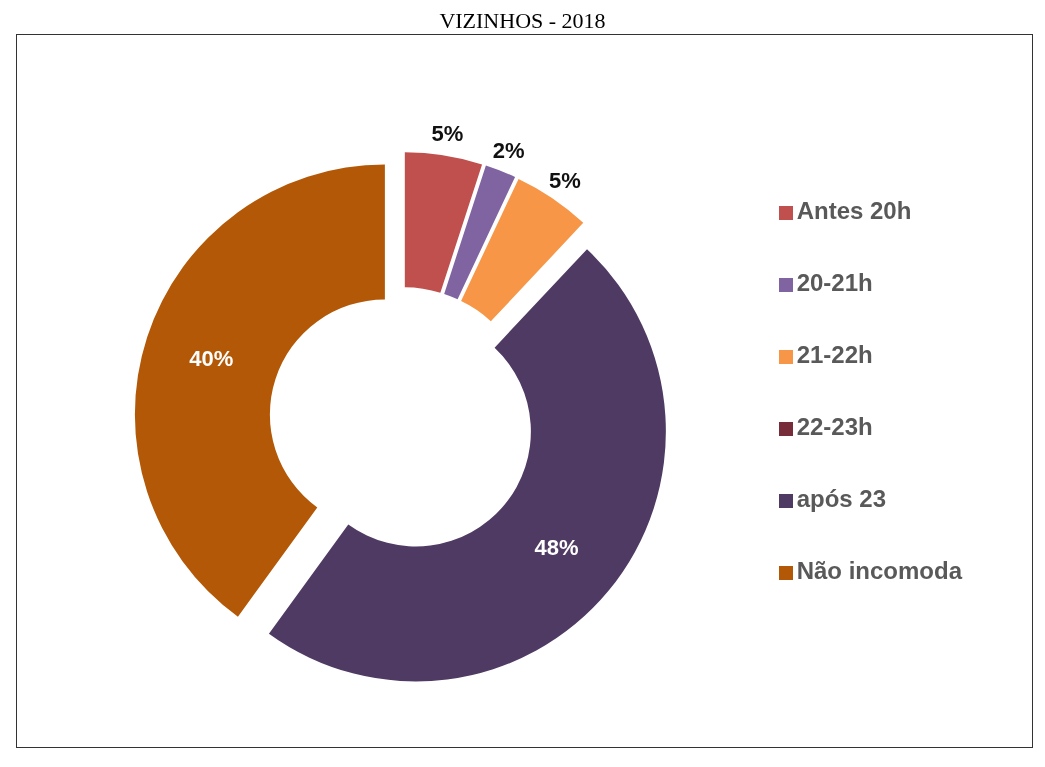  I want to click on data-label: 2%, so click(508, 150).